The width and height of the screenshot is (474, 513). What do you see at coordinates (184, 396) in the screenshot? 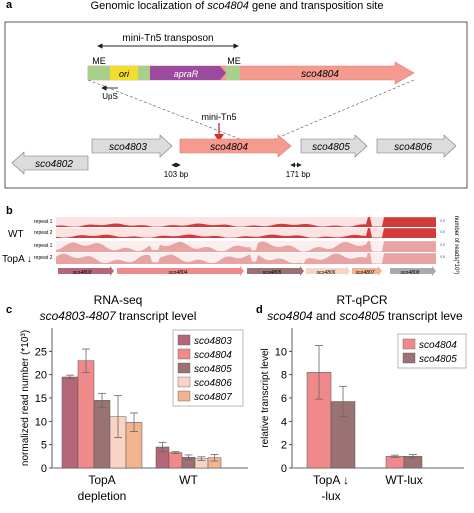
I see `legend-swatch-sco4807` at bounding box center [184, 396].